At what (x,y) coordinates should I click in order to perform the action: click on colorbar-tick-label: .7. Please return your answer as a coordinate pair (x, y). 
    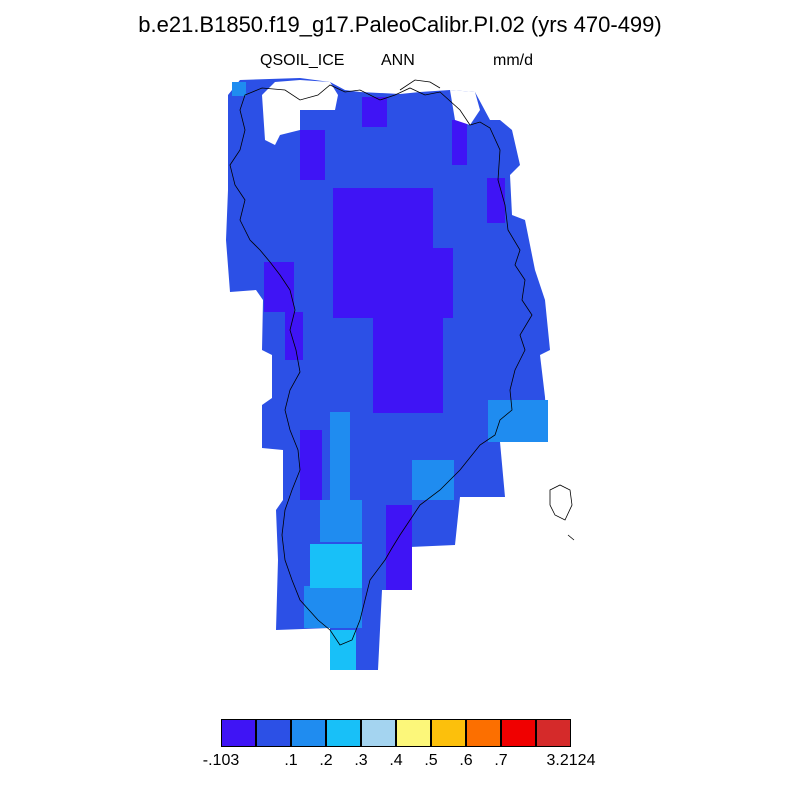
    Looking at the image, I should click on (501, 760).